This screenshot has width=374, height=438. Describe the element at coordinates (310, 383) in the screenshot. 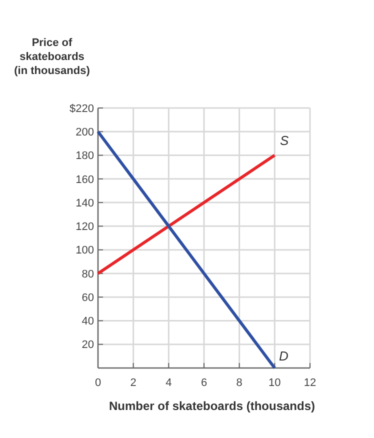

I see `x-tick-label: 12` at that location.